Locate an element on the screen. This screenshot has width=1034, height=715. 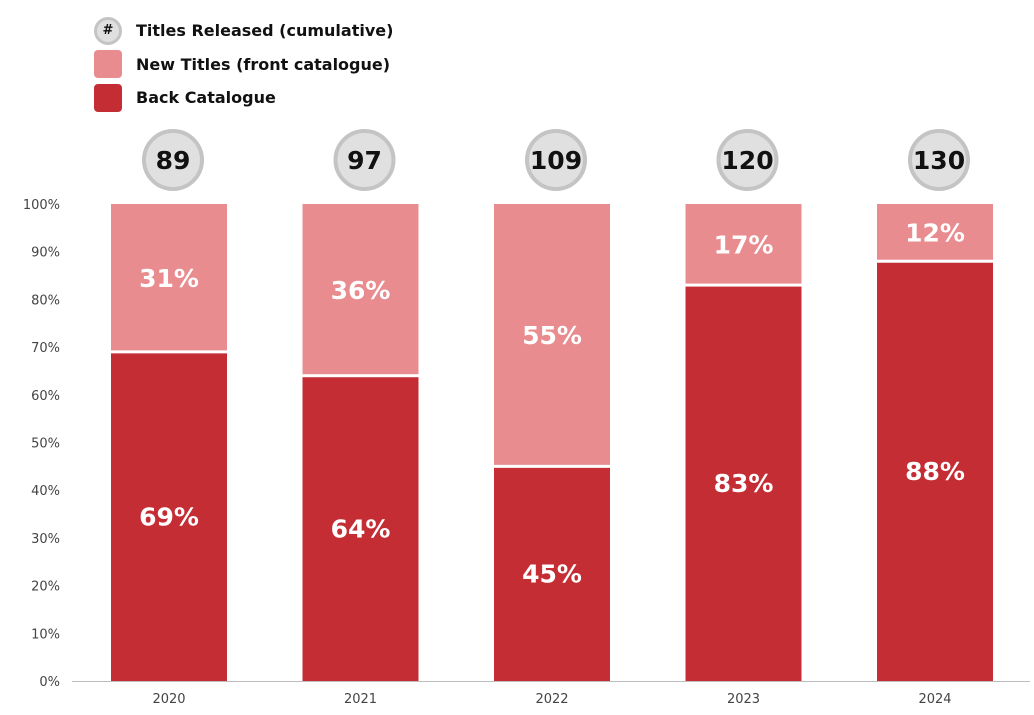
data-label-back-catalogue: 88% is located at coordinates (935, 471).